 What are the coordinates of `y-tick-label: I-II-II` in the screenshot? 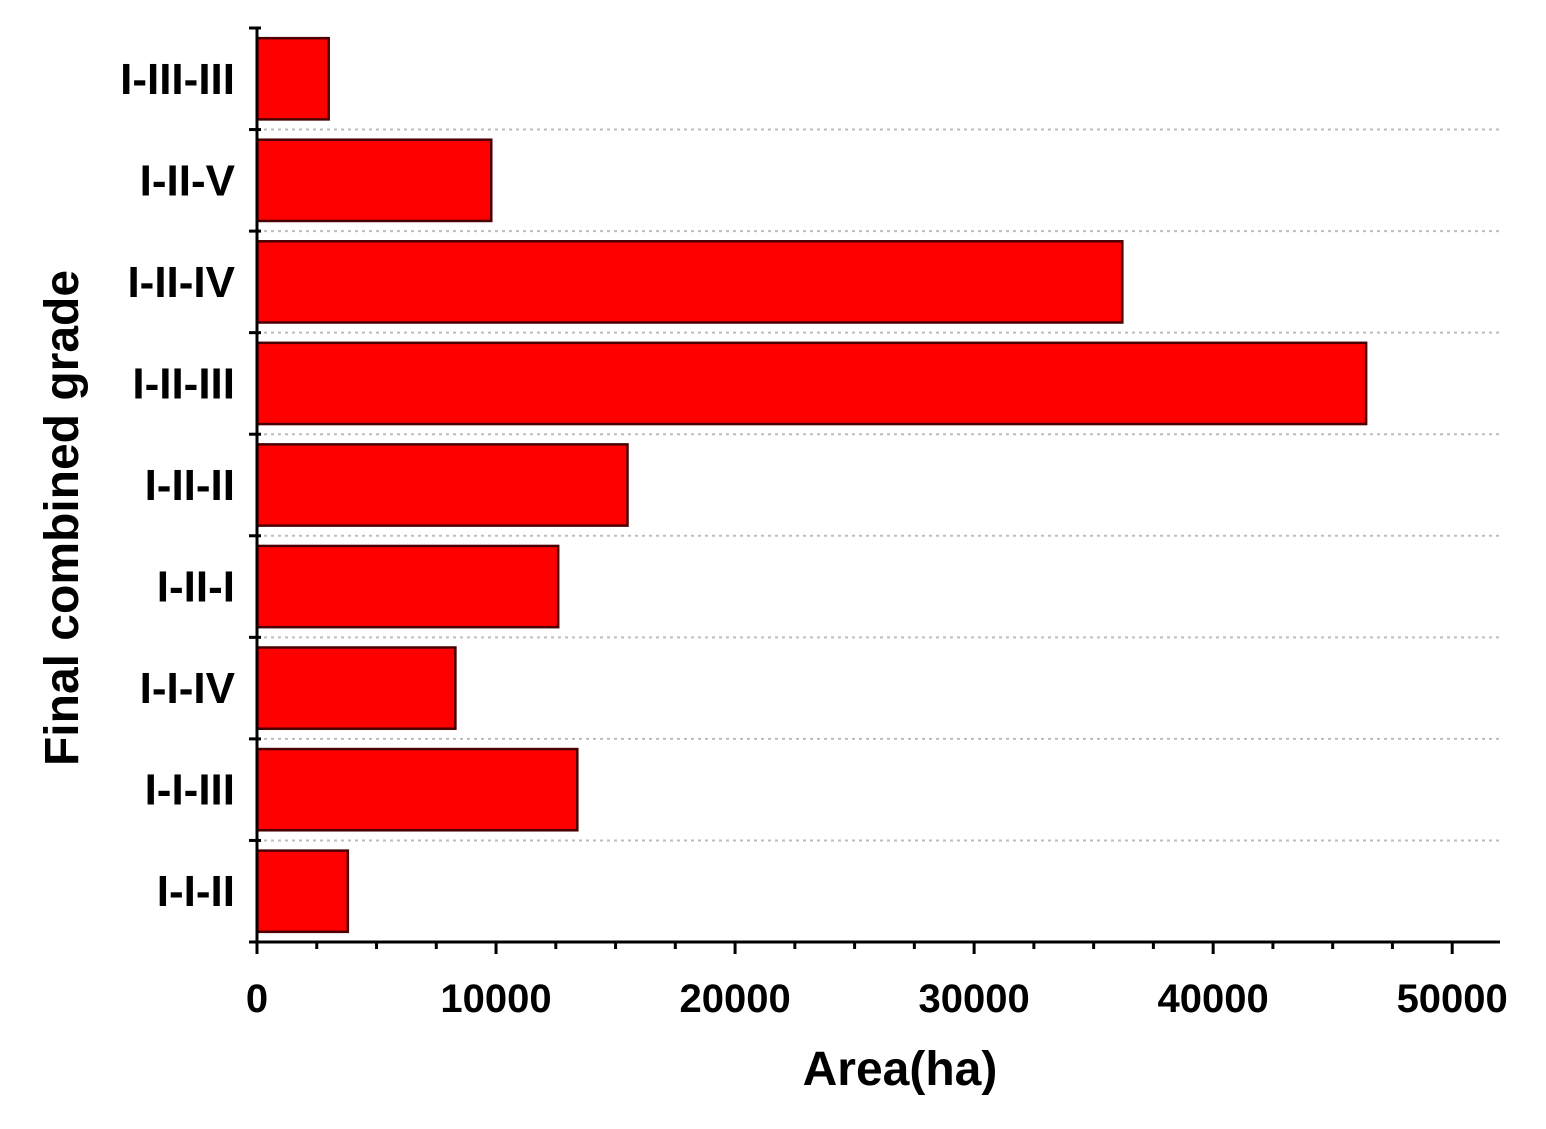 It's located at (190, 485).